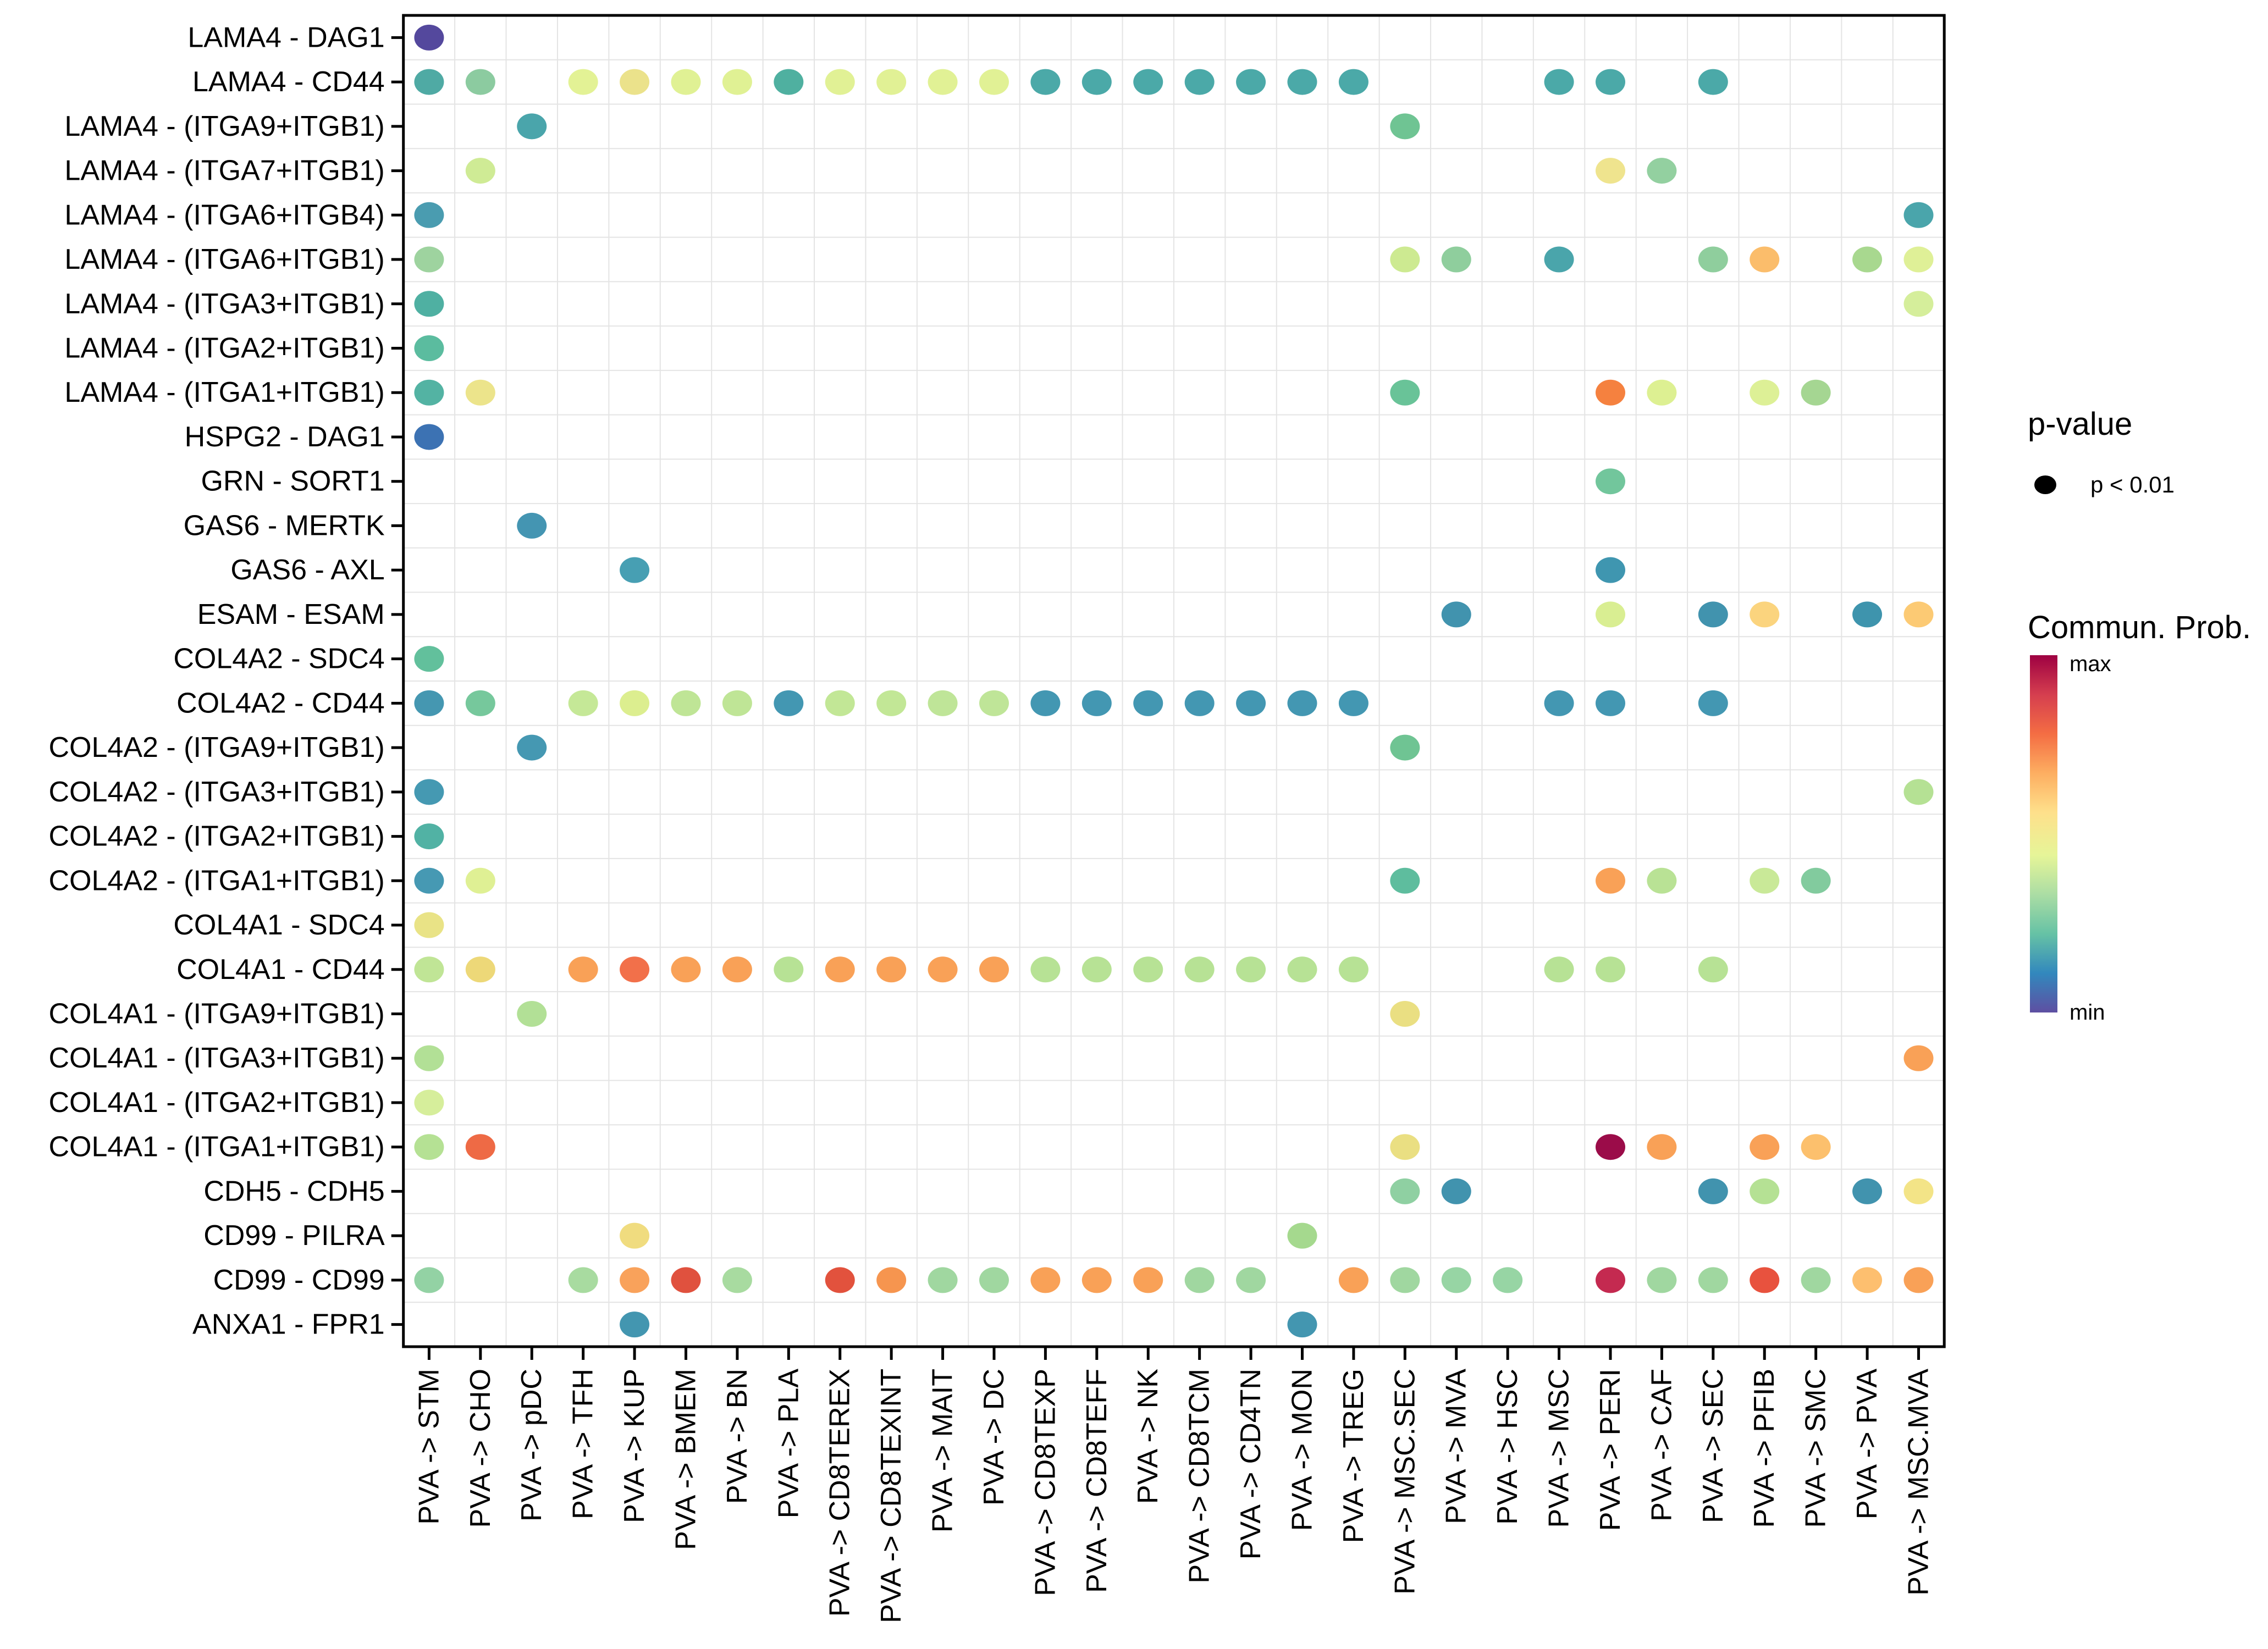 This screenshot has width=2268, height=1649. Describe the element at coordinates (2044, 833) in the screenshot. I see `colorbar-gradient` at that location.